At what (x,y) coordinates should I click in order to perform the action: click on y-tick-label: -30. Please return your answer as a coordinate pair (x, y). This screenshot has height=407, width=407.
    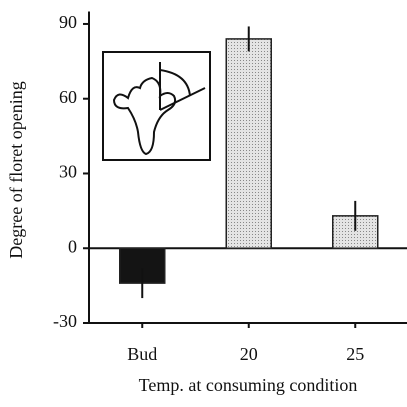
    Looking at the image, I should click on (65, 321).